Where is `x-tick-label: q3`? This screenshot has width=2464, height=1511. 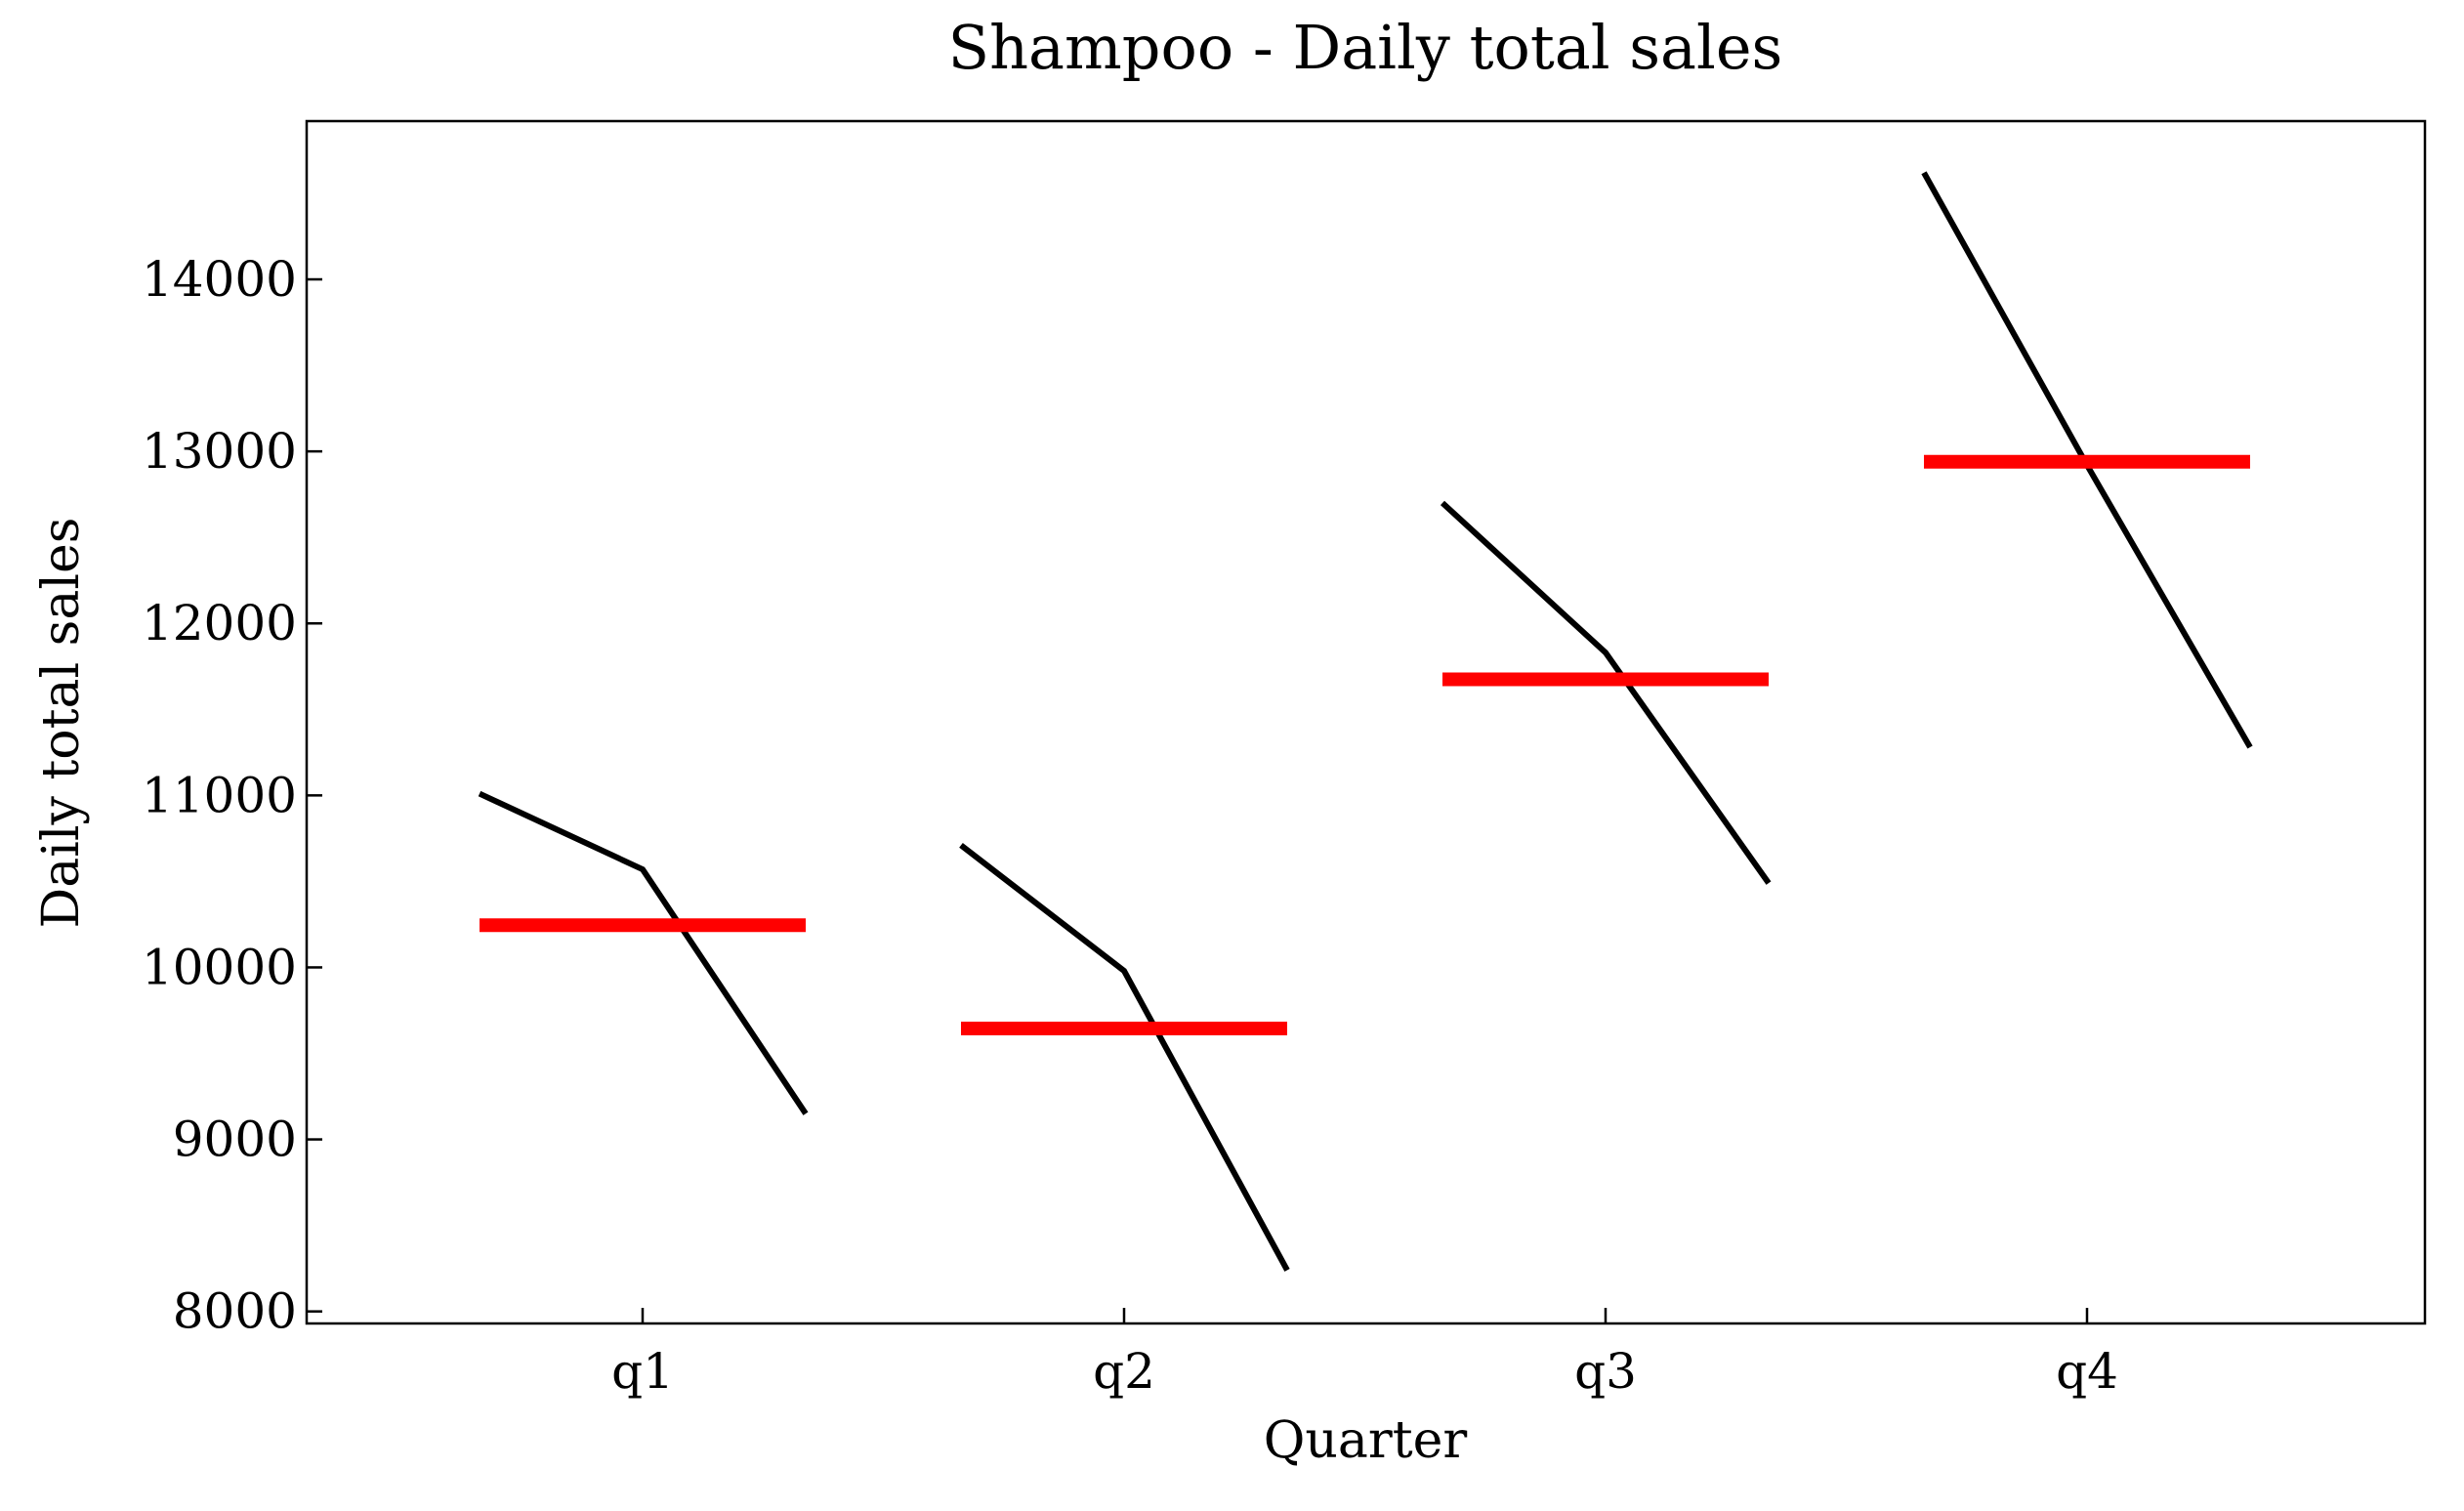
x-tick-label: q3 is located at coordinates (1605, 1371).